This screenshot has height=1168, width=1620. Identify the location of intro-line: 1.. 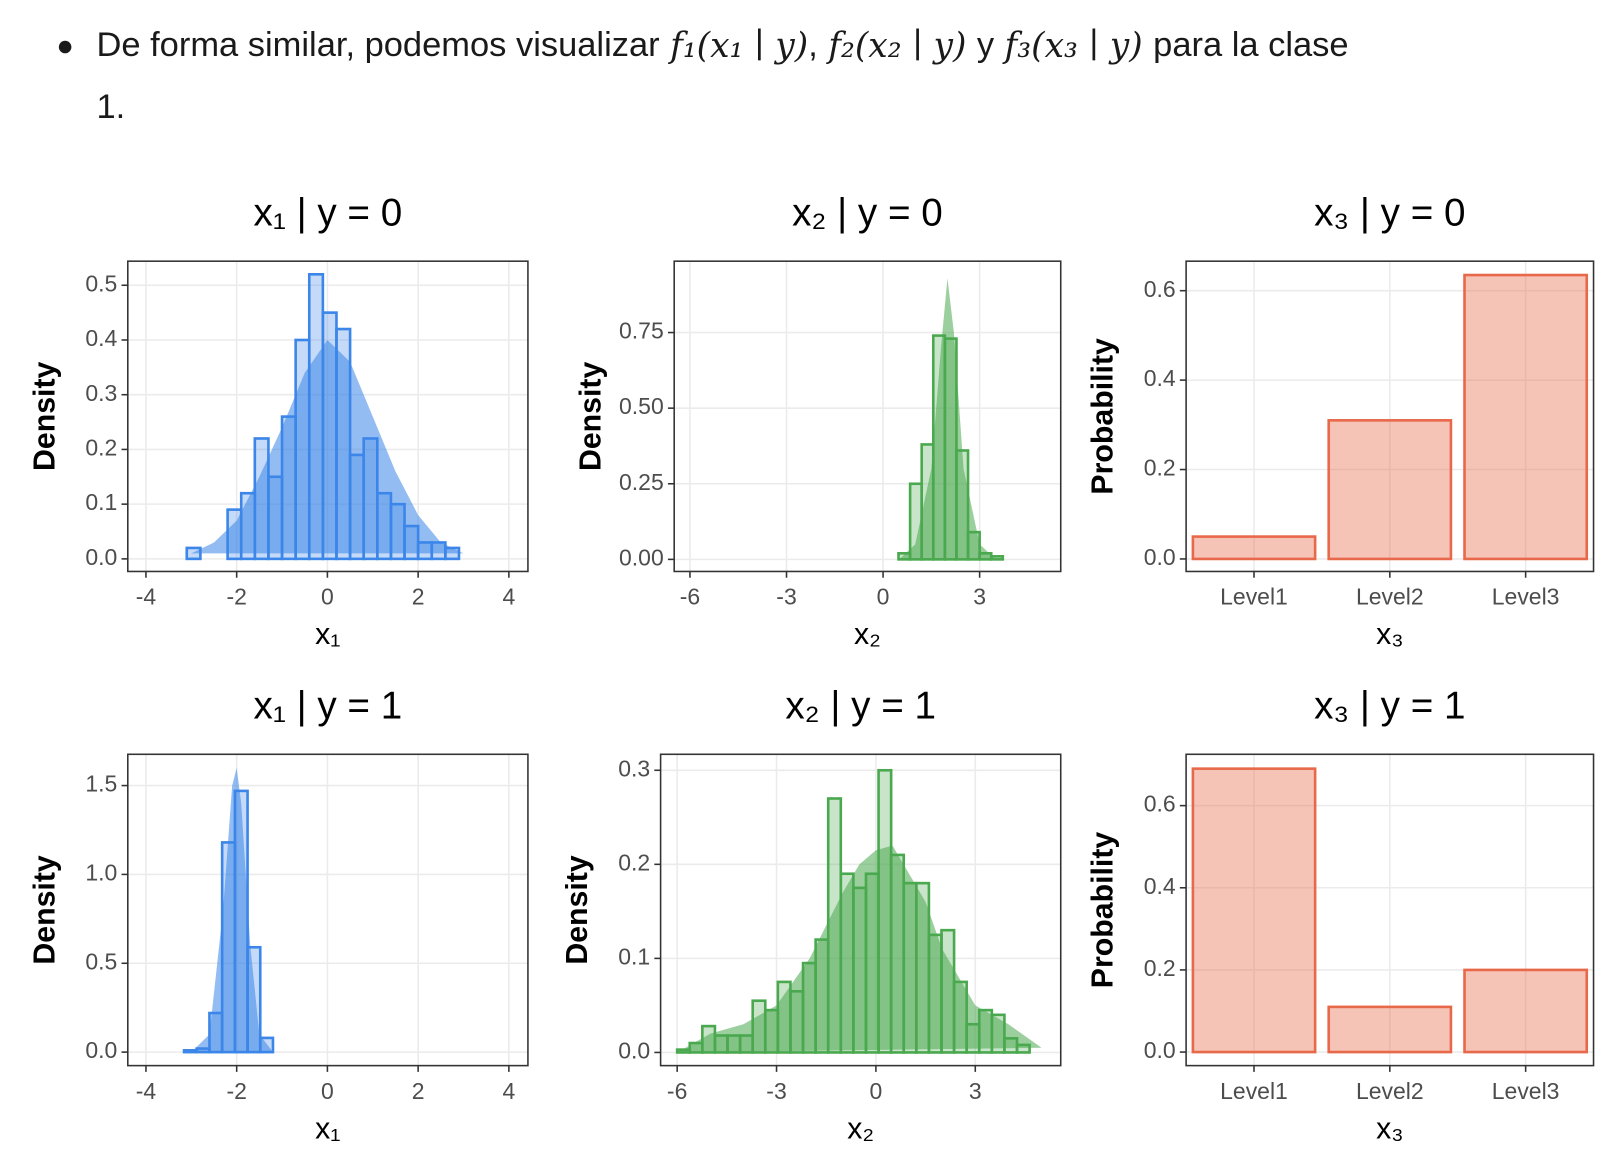
(110, 107).